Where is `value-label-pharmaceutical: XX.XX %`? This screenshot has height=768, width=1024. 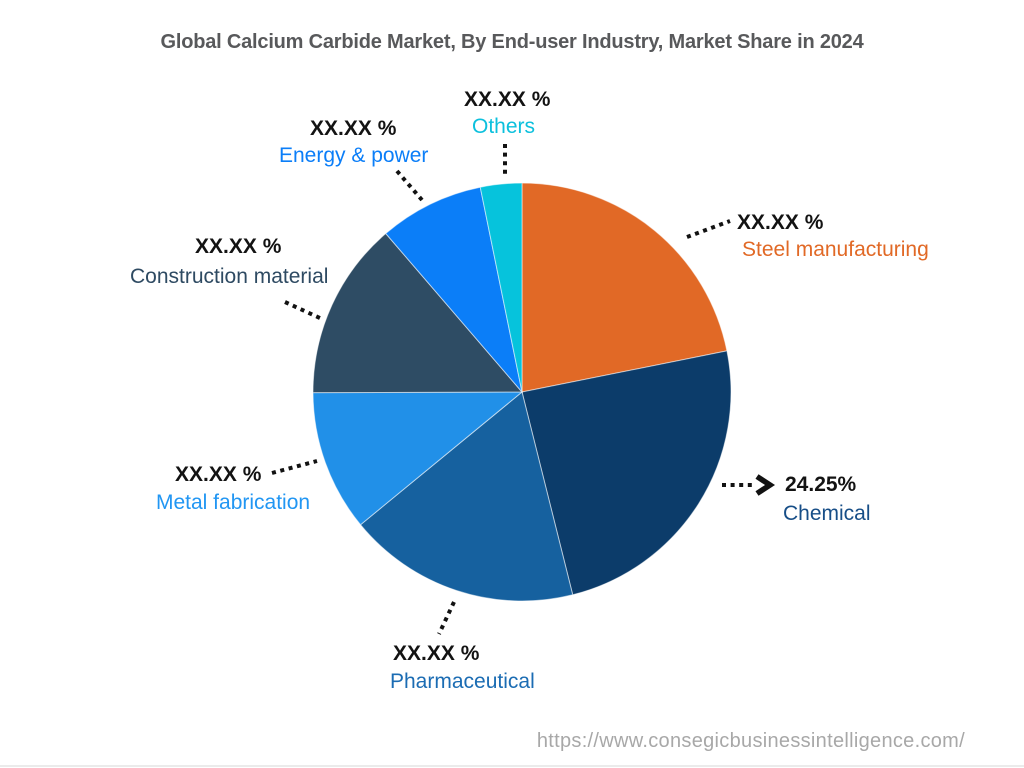
value-label-pharmaceutical: XX.XX % is located at coordinates (436, 653).